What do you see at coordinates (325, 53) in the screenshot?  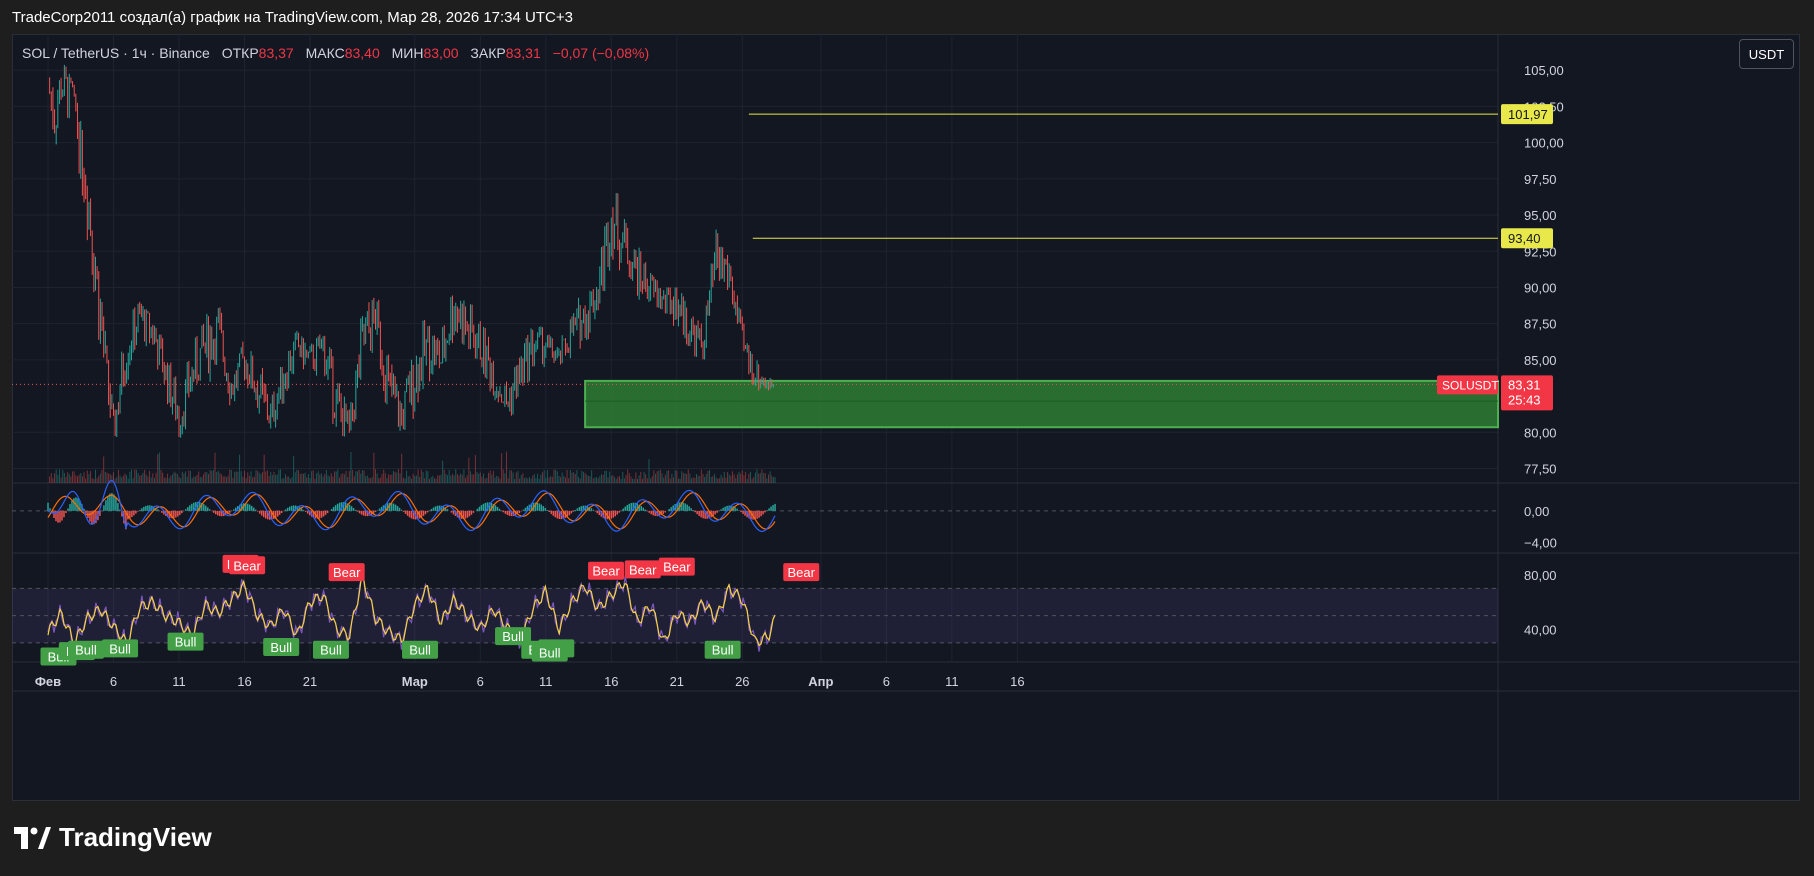 I see `high-label: МАКС` at bounding box center [325, 53].